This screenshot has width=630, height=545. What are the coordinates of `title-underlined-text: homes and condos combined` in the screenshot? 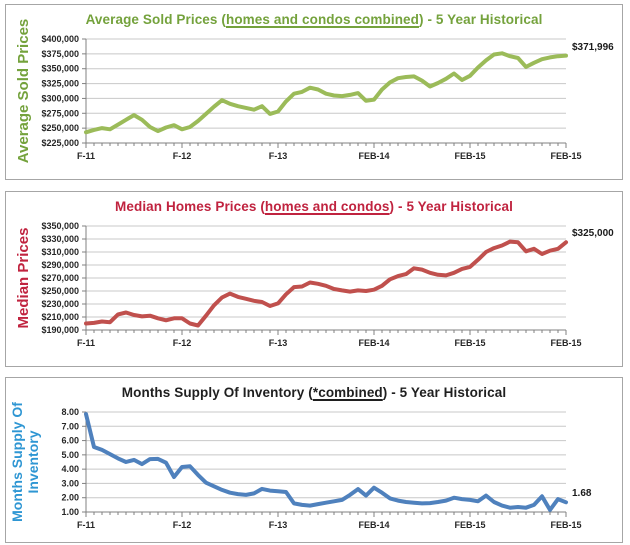 It's located at (322, 19).